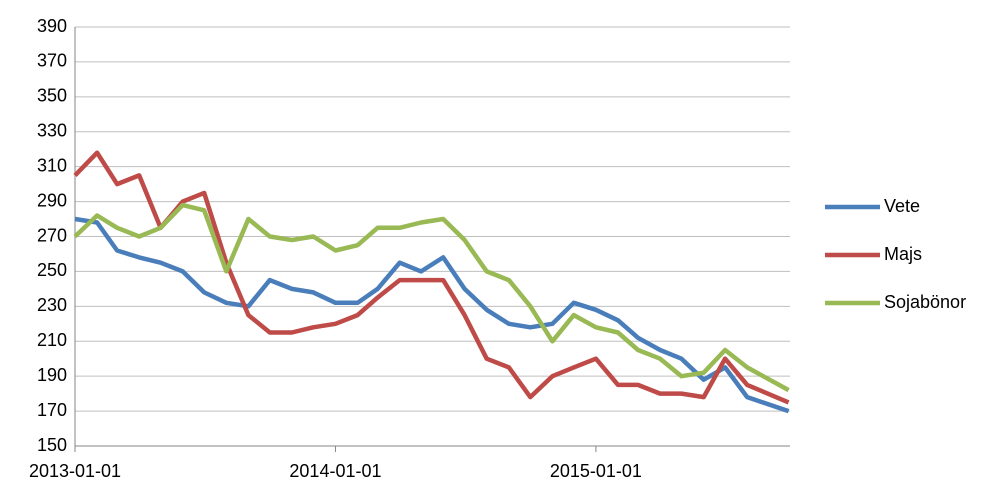  I want to click on legend-label: Vete, so click(902, 206).